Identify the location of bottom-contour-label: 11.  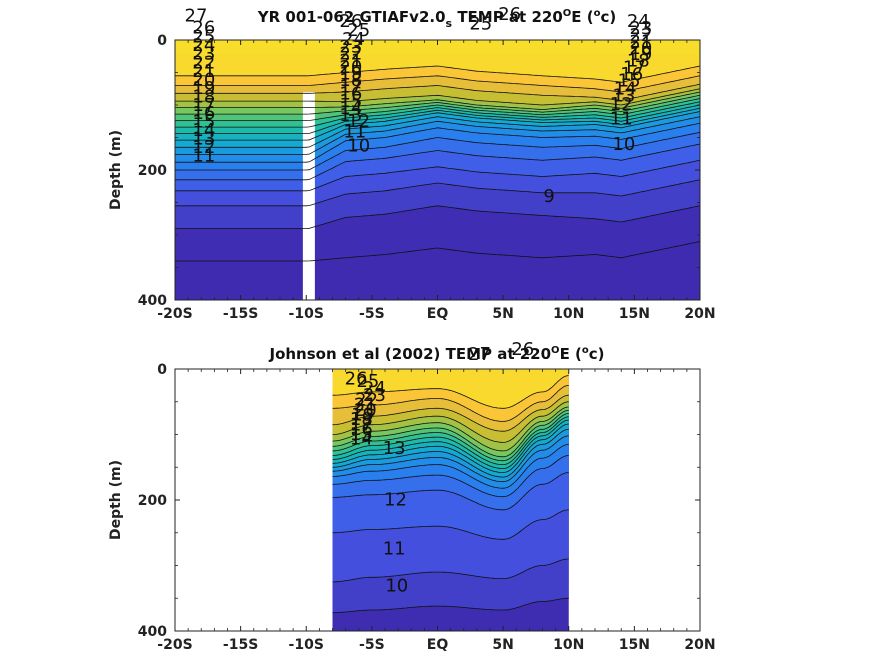
(394, 549).